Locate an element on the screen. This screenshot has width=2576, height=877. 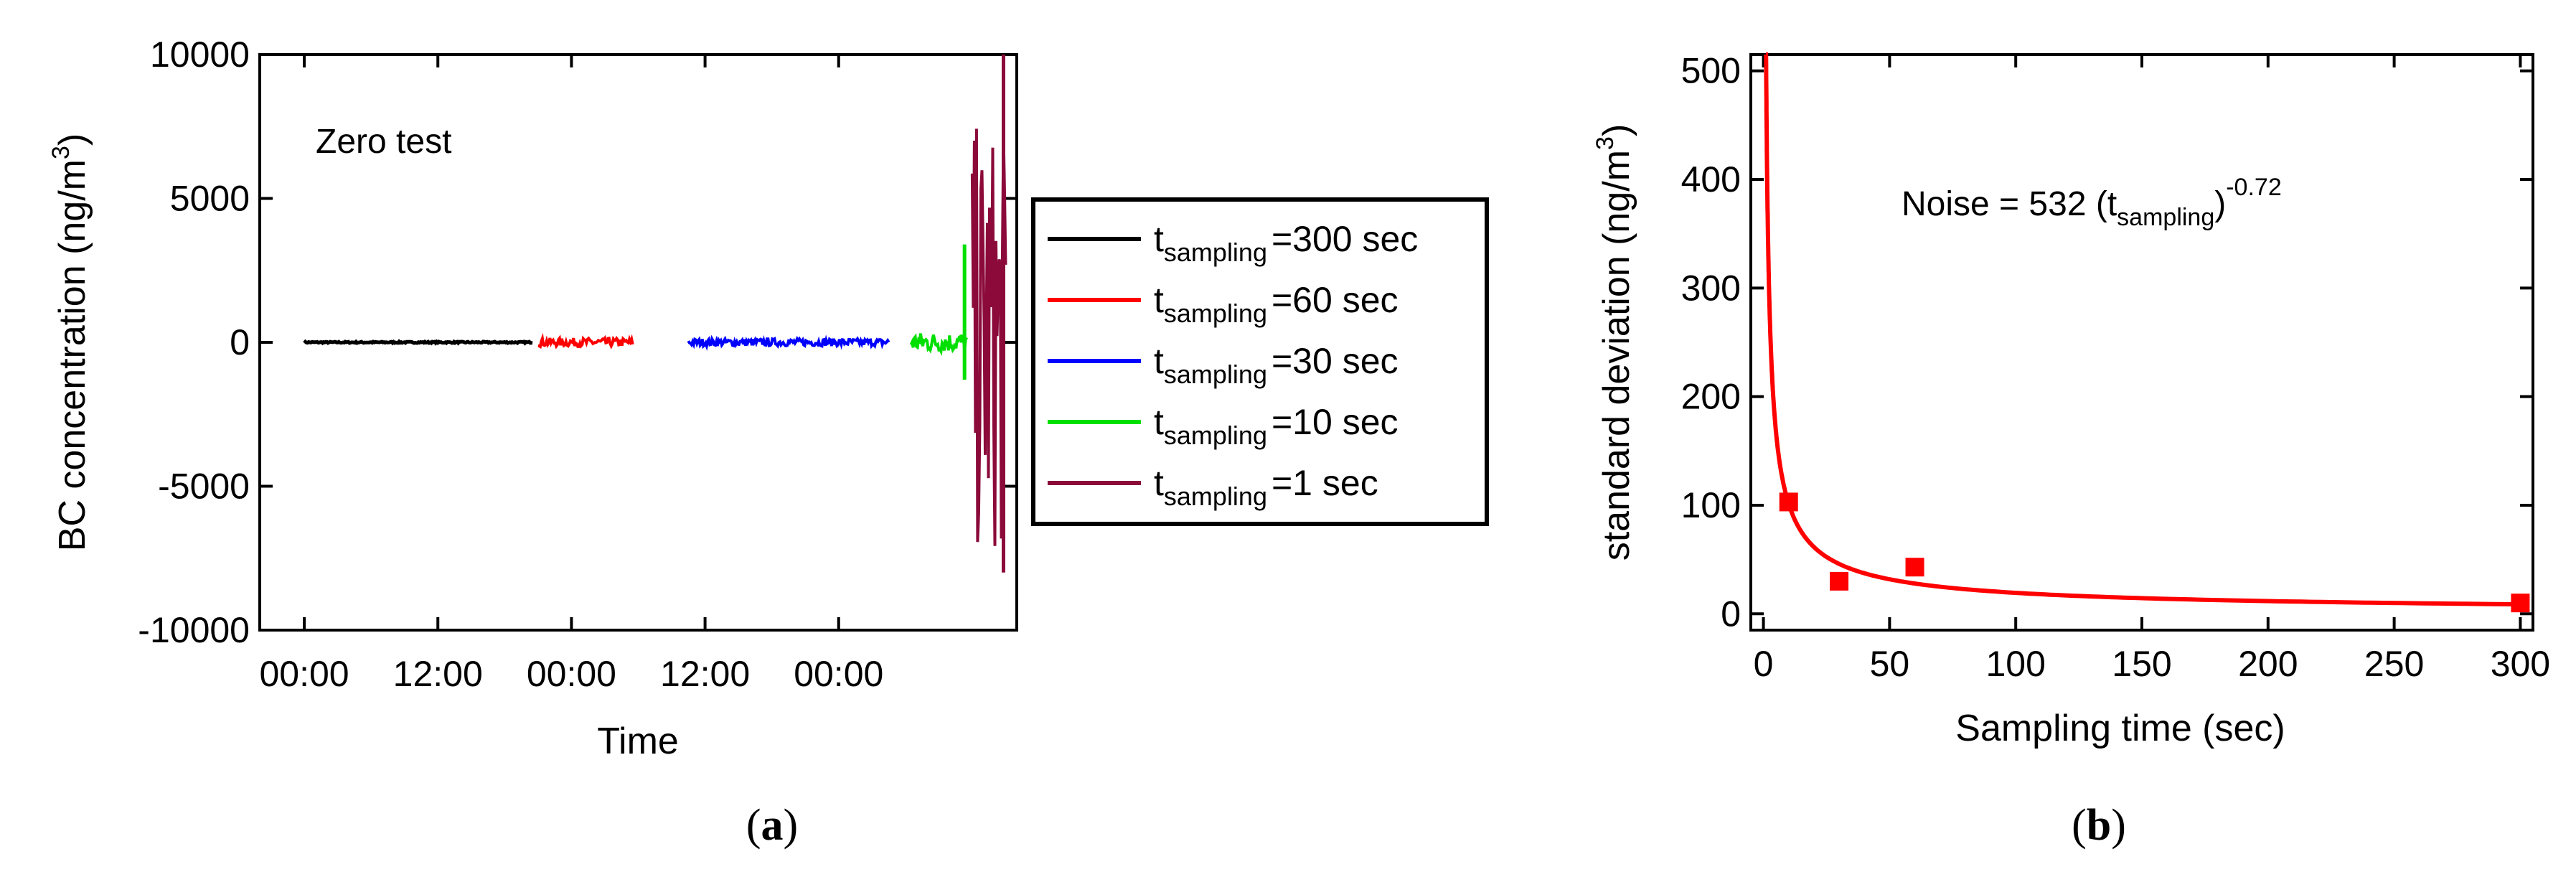
panel-b-y-axis-label-main: standard deviation (ng/m is located at coordinates (1616, 355).